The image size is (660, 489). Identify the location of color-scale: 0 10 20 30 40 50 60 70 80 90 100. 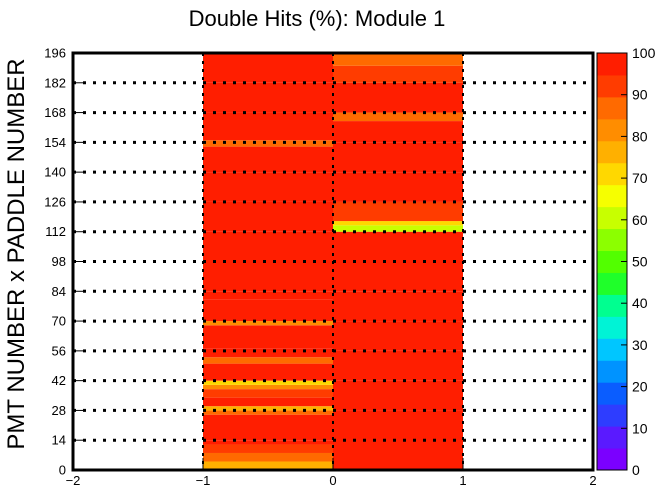
(626, 261).